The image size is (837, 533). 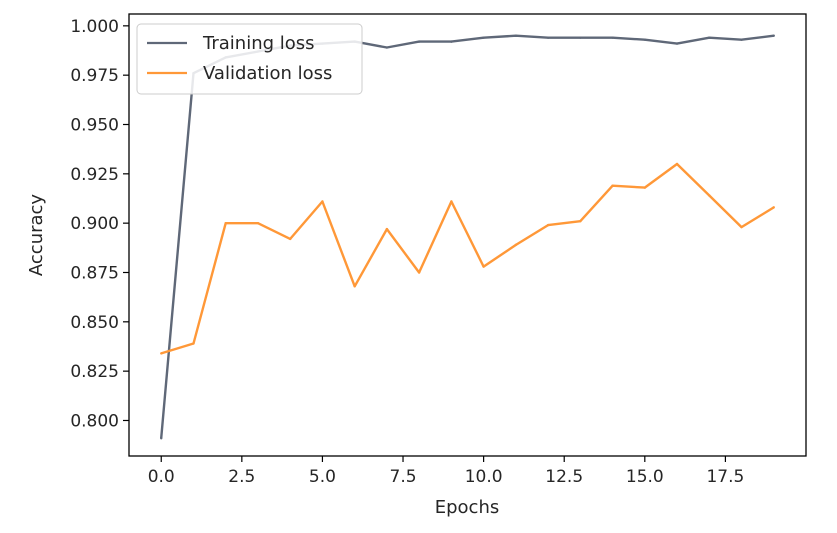 What do you see at coordinates (484, 477) in the screenshot?
I see `x-tick-label: 10.0` at bounding box center [484, 477].